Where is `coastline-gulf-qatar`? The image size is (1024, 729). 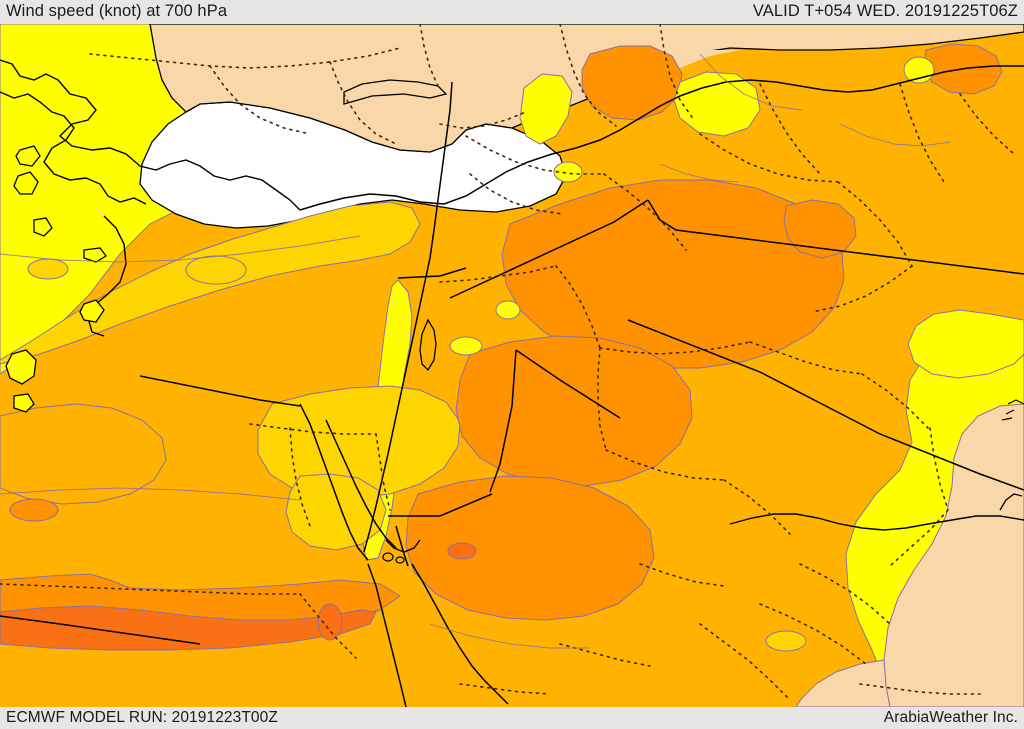 coastline-gulf-qatar is located at coordinates (1011, 502).